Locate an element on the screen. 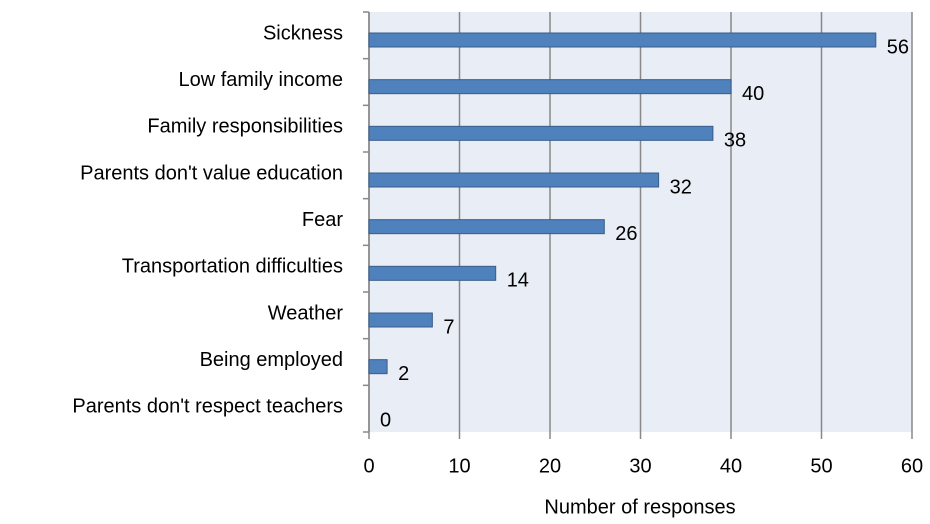 The image size is (930, 524). y-tick-label: Parents don't respect teachers is located at coordinates (207, 407).